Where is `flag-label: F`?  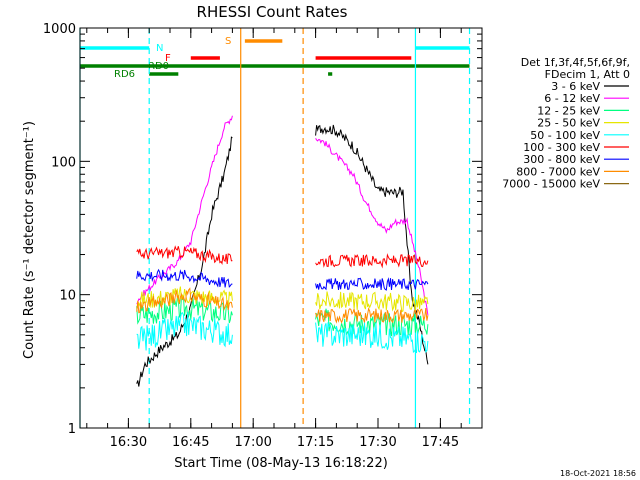
flag-label: F is located at coordinates (168, 58).